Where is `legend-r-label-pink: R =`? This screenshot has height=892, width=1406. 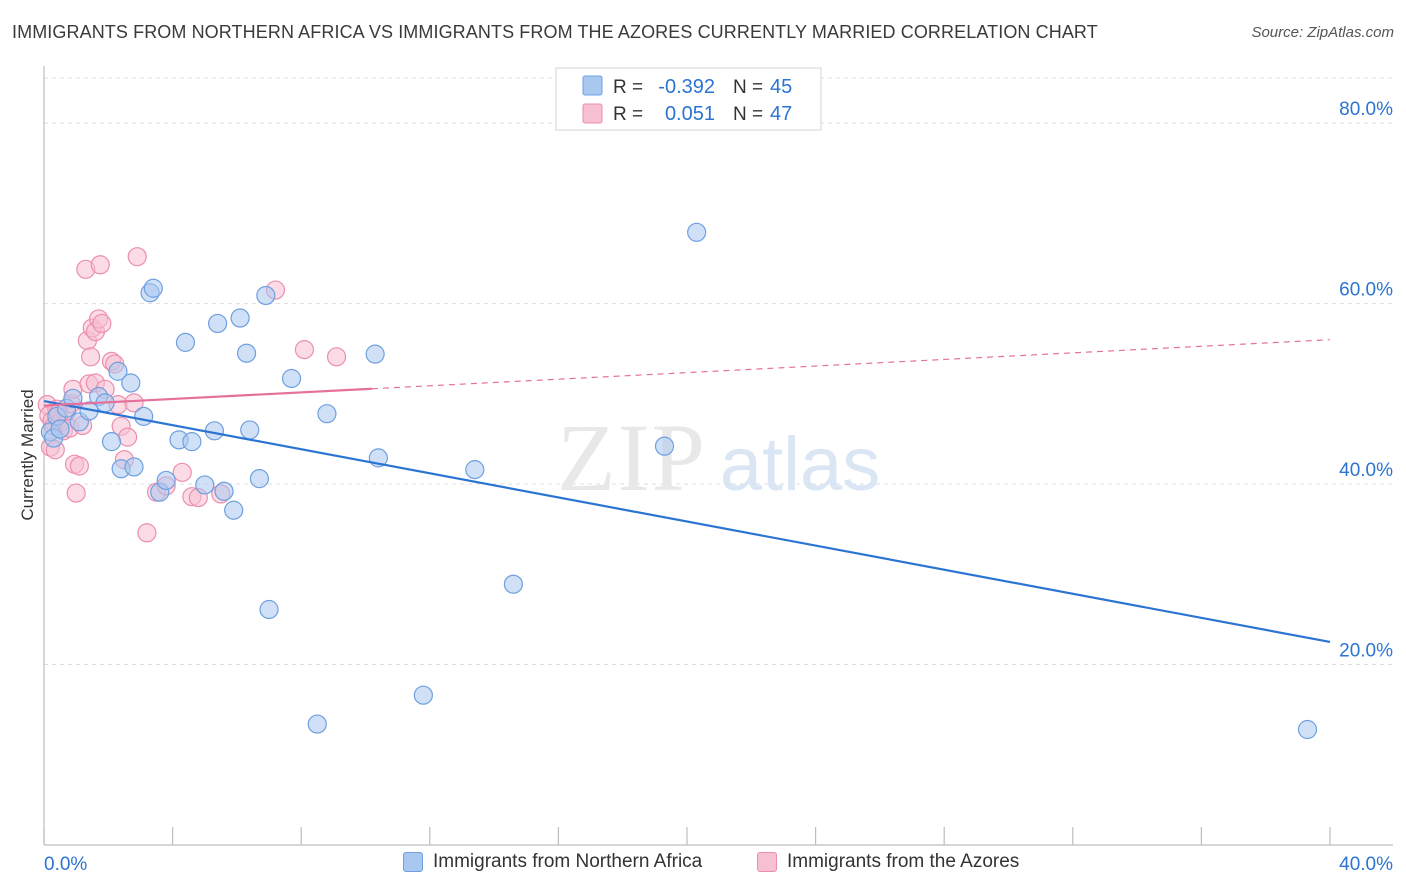 legend-r-label-pink: R = is located at coordinates (628, 114).